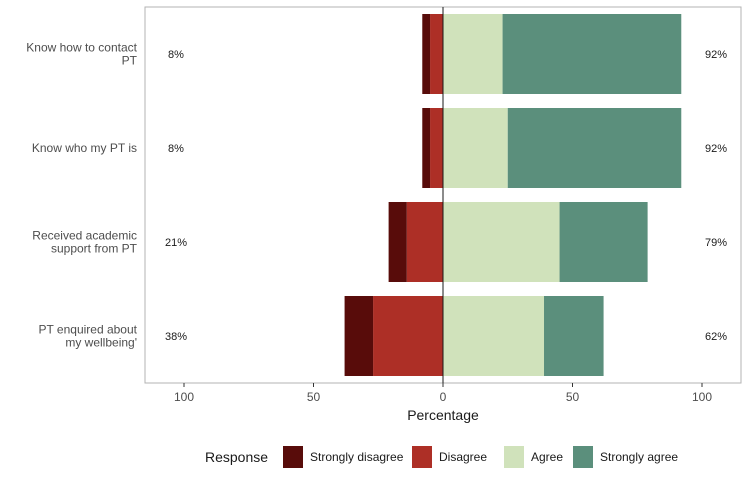  What do you see at coordinates (357, 457) in the screenshot?
I see `legend-label: Strongly disagree` at bounding box center [357, 457].